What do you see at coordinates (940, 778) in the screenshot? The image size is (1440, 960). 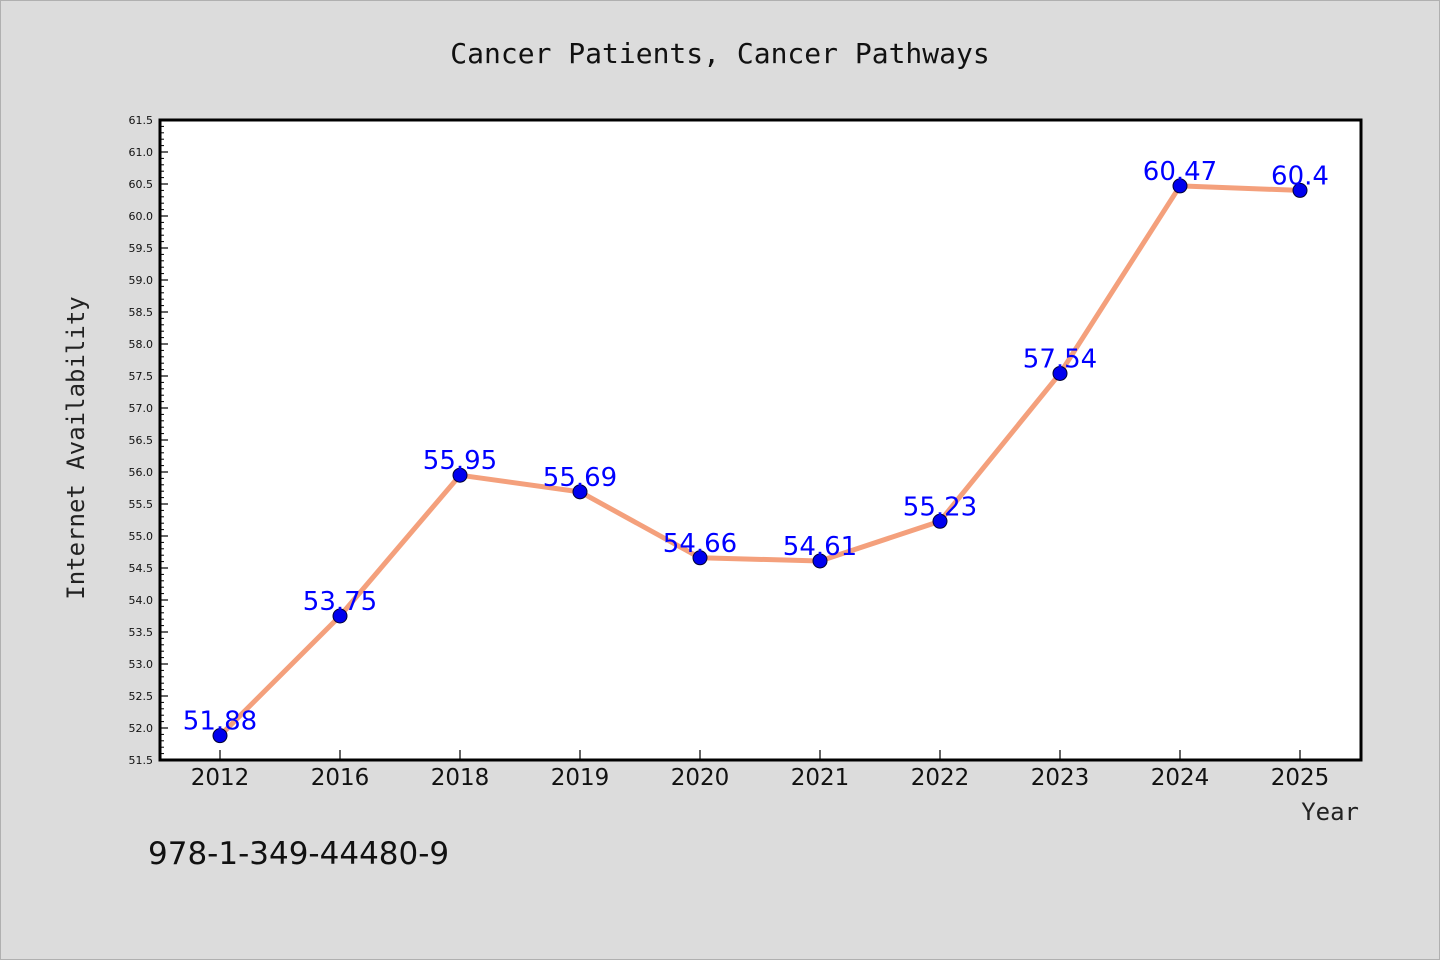 I see `x-tick-label: 2022` at bounding box center [940, 778].